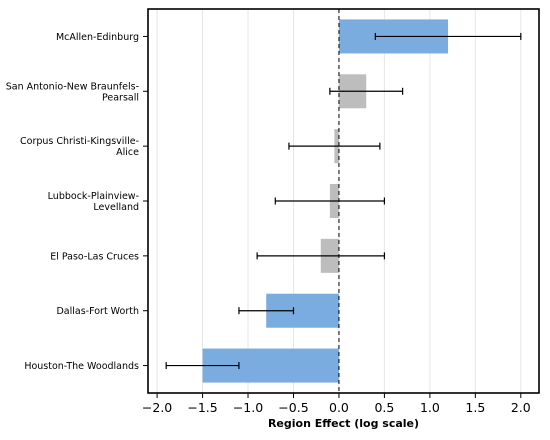  I want to click on y-tick-label: McAllen-Edinburg, so click(97, 37).